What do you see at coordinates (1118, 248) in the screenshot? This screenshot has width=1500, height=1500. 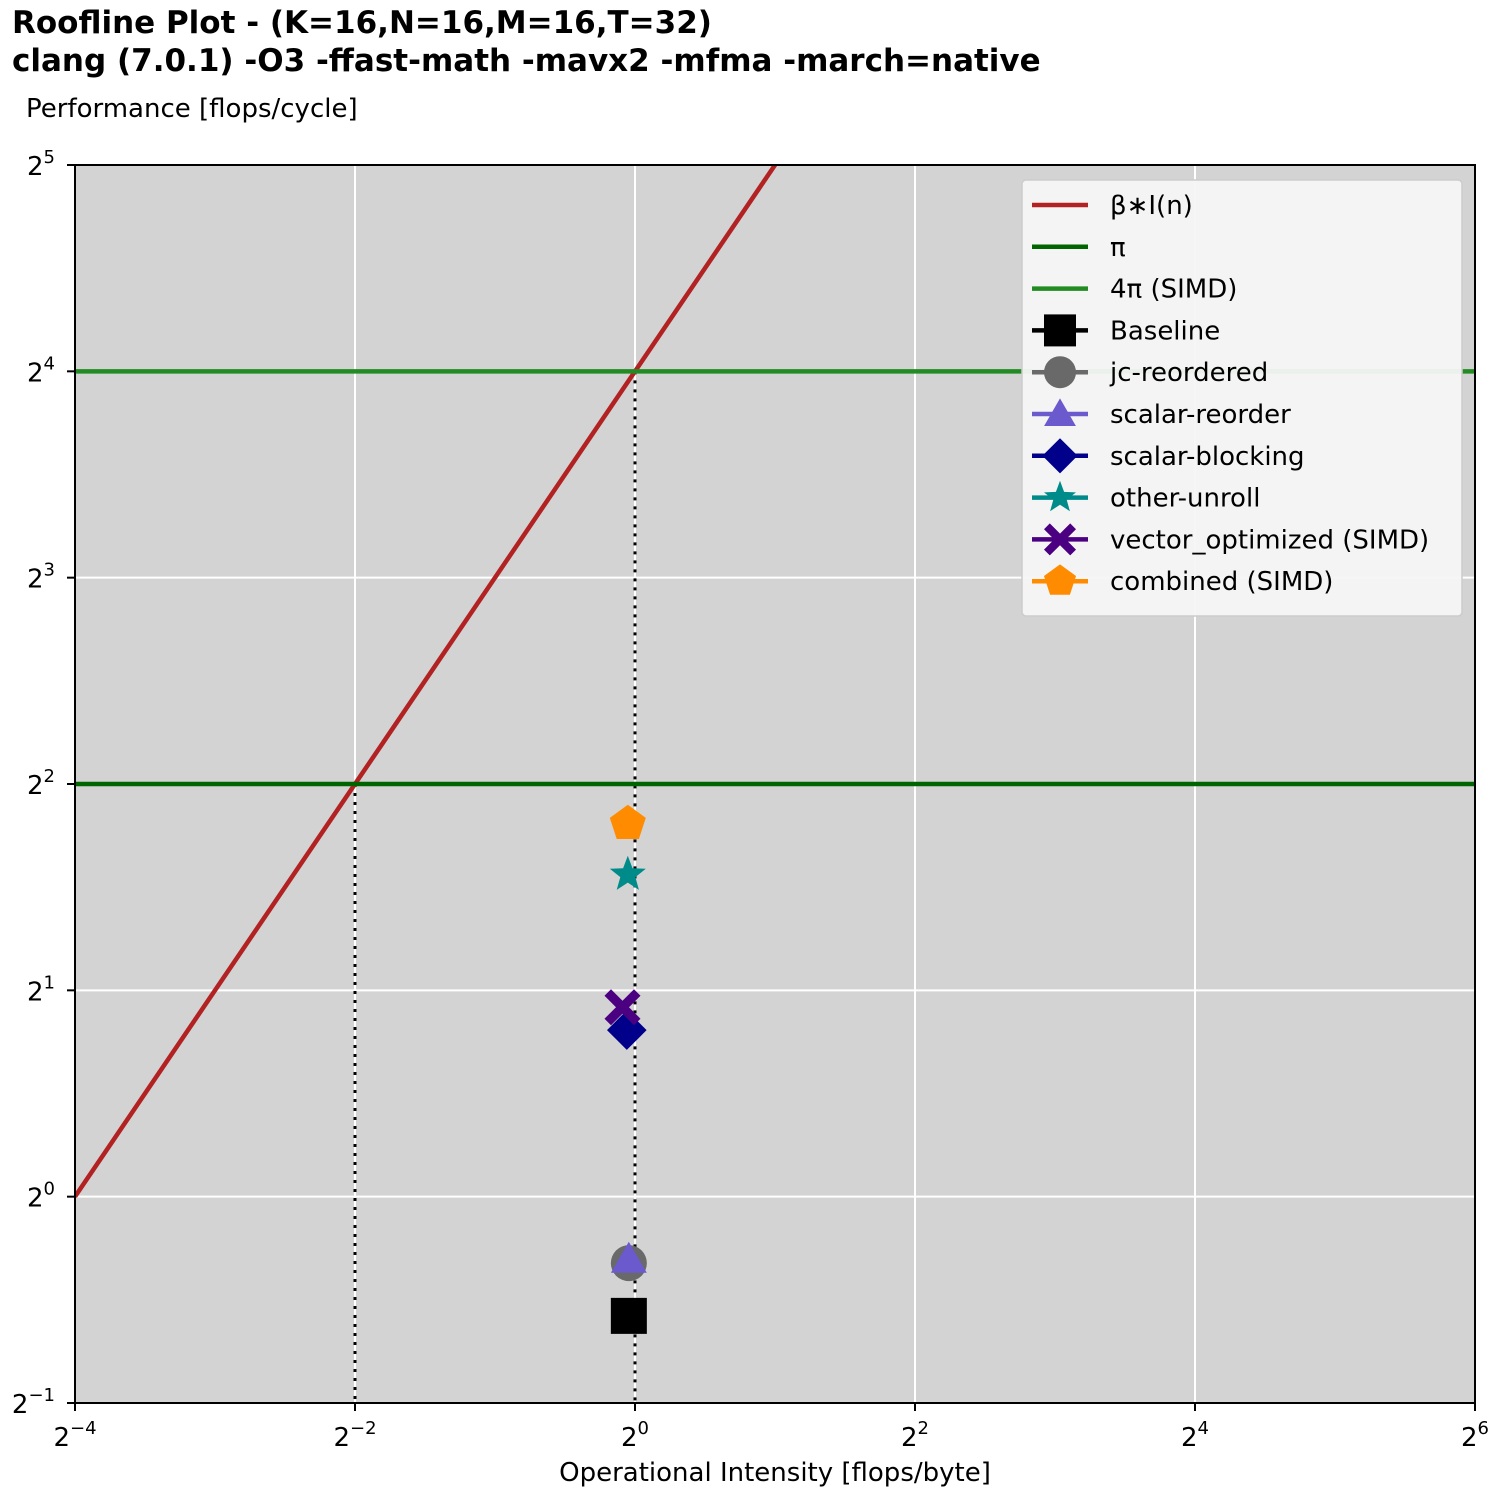 I see `legend-label-: π` at bounding box center [1118, 248].